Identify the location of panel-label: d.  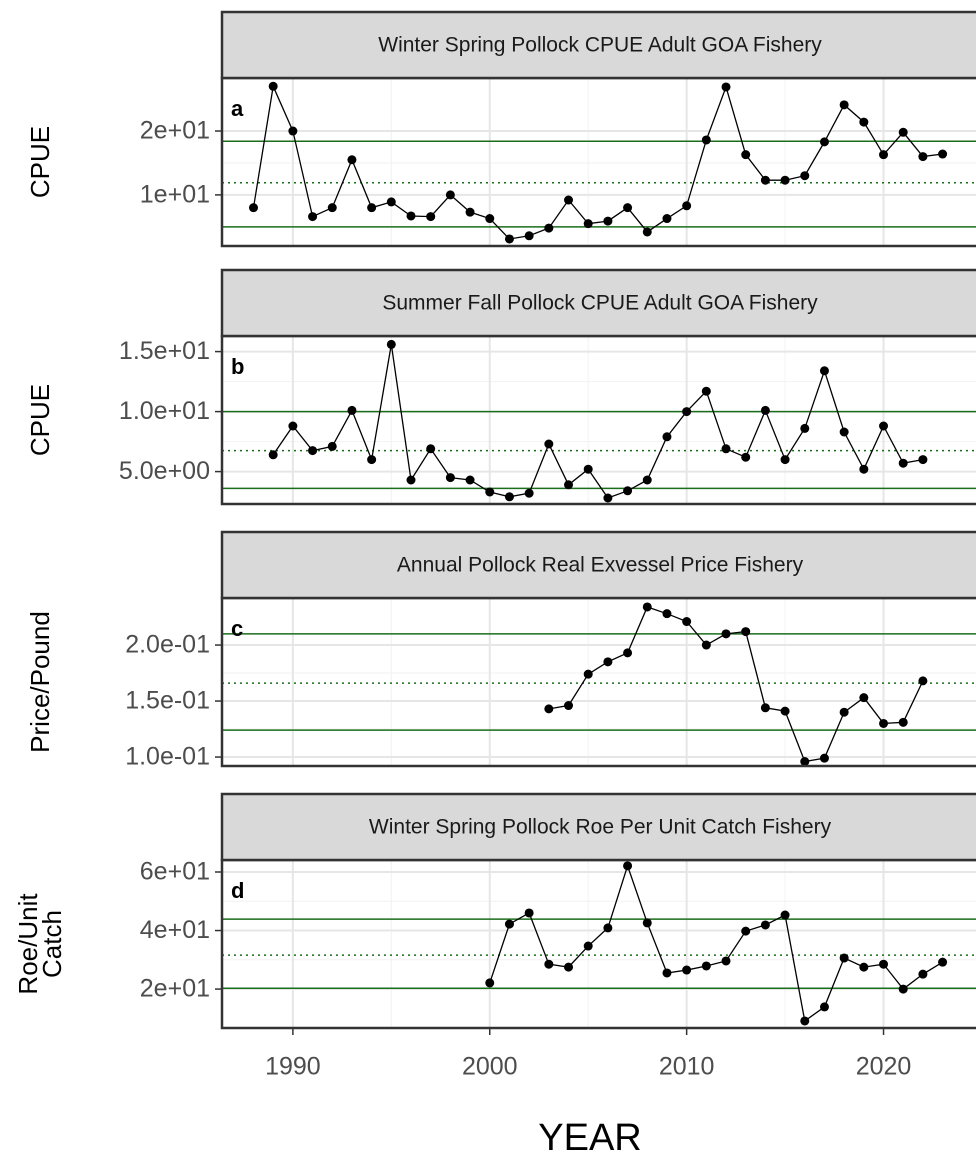
(237, 890).